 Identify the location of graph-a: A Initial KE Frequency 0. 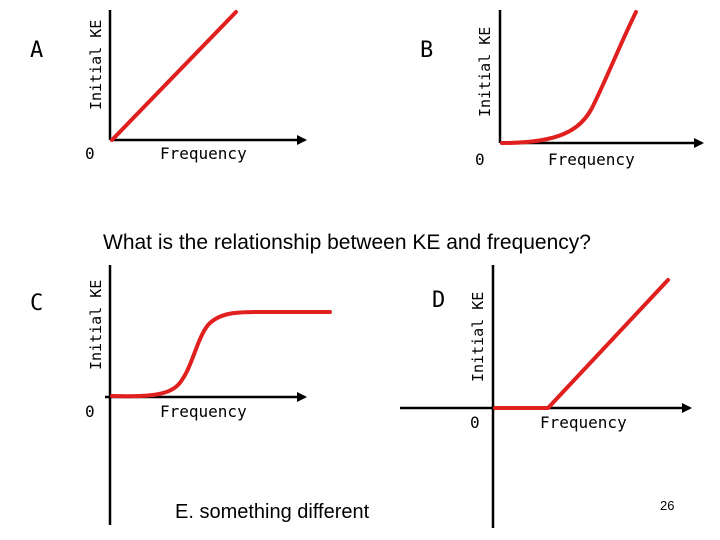
(168, 86).